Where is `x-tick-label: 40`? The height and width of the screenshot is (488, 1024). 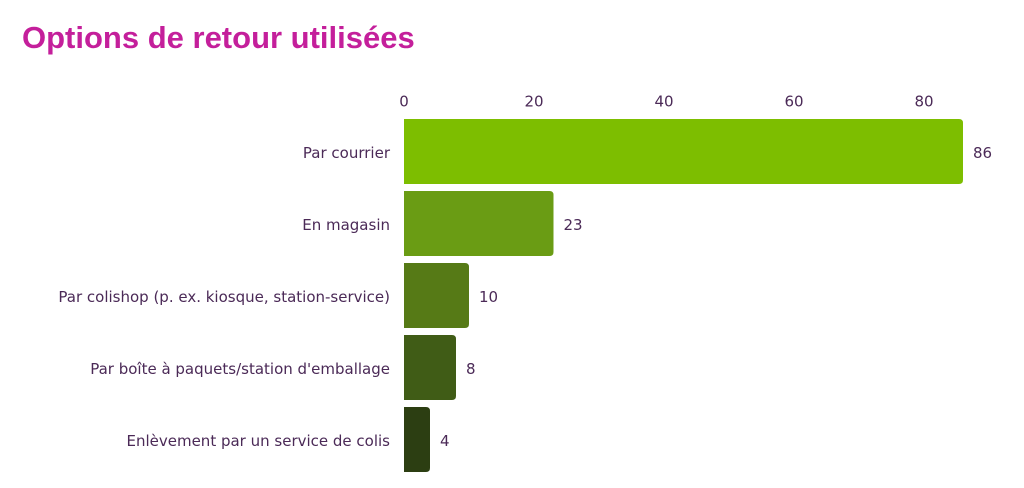 x-tick-label: 40 is located at coordinates (663, 102).